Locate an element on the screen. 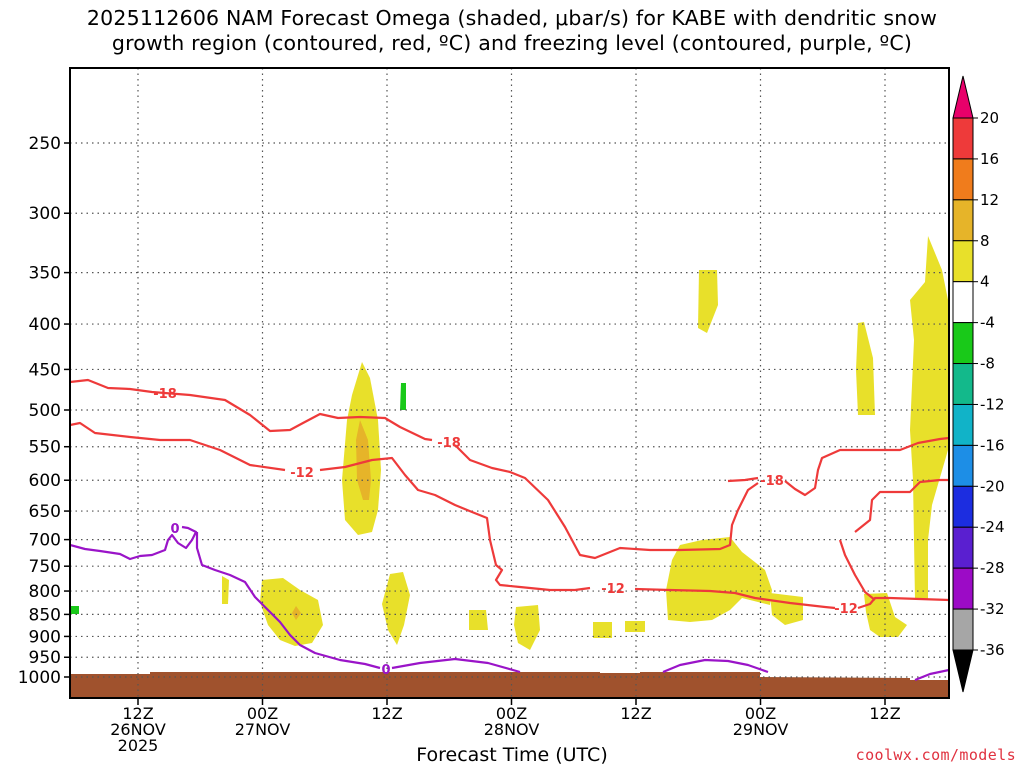 This screenshot has height=768, width=1024. y-tick-label: 250 is located at coordinates (45, 144).